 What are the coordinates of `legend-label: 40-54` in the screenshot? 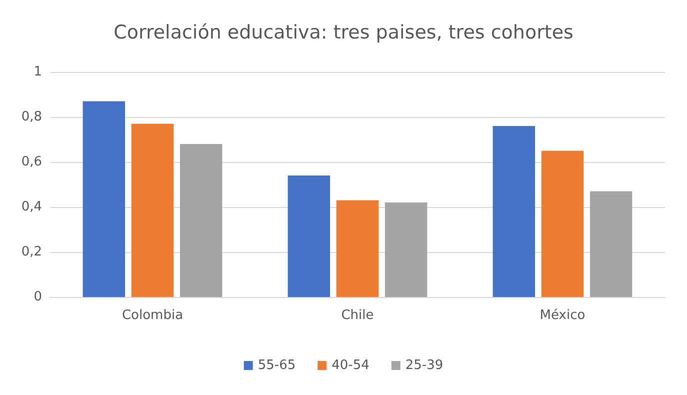 It's located at (351, 365).